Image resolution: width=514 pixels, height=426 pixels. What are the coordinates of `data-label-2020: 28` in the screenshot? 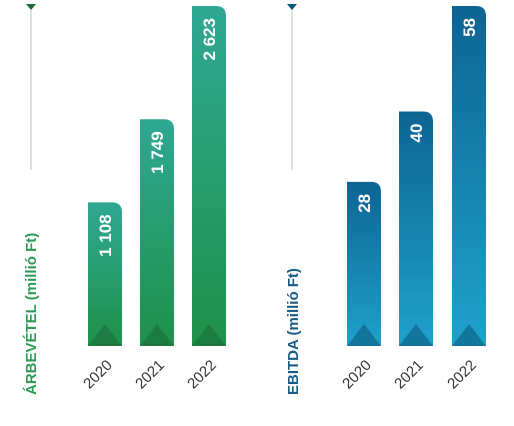 It's located at (364, 203).